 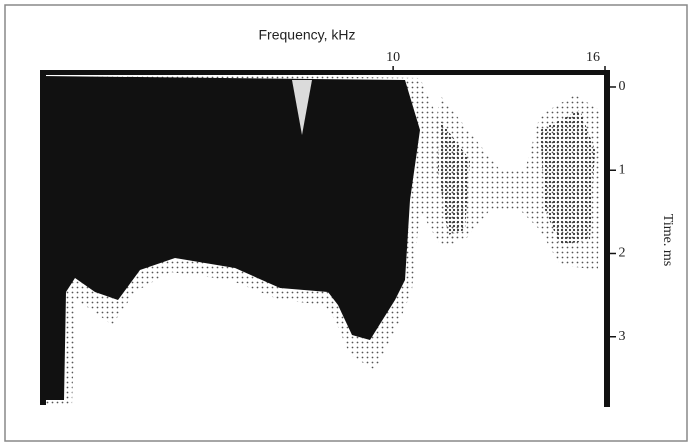 I want to click on y-axis-label: Time. ms, so click(x=667, y=240).